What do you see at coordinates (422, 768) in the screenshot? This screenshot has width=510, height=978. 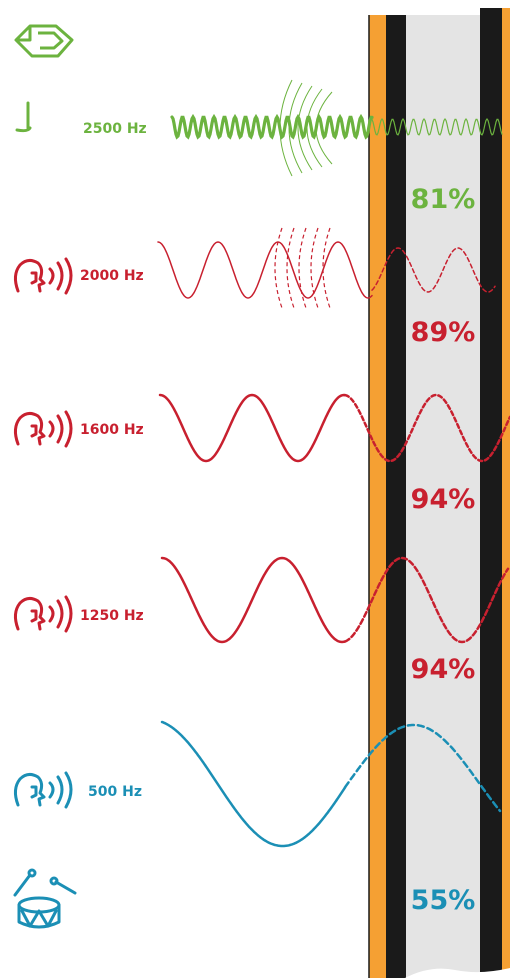 I see `wave-500-transmitted` at bounding box center [422, 768].